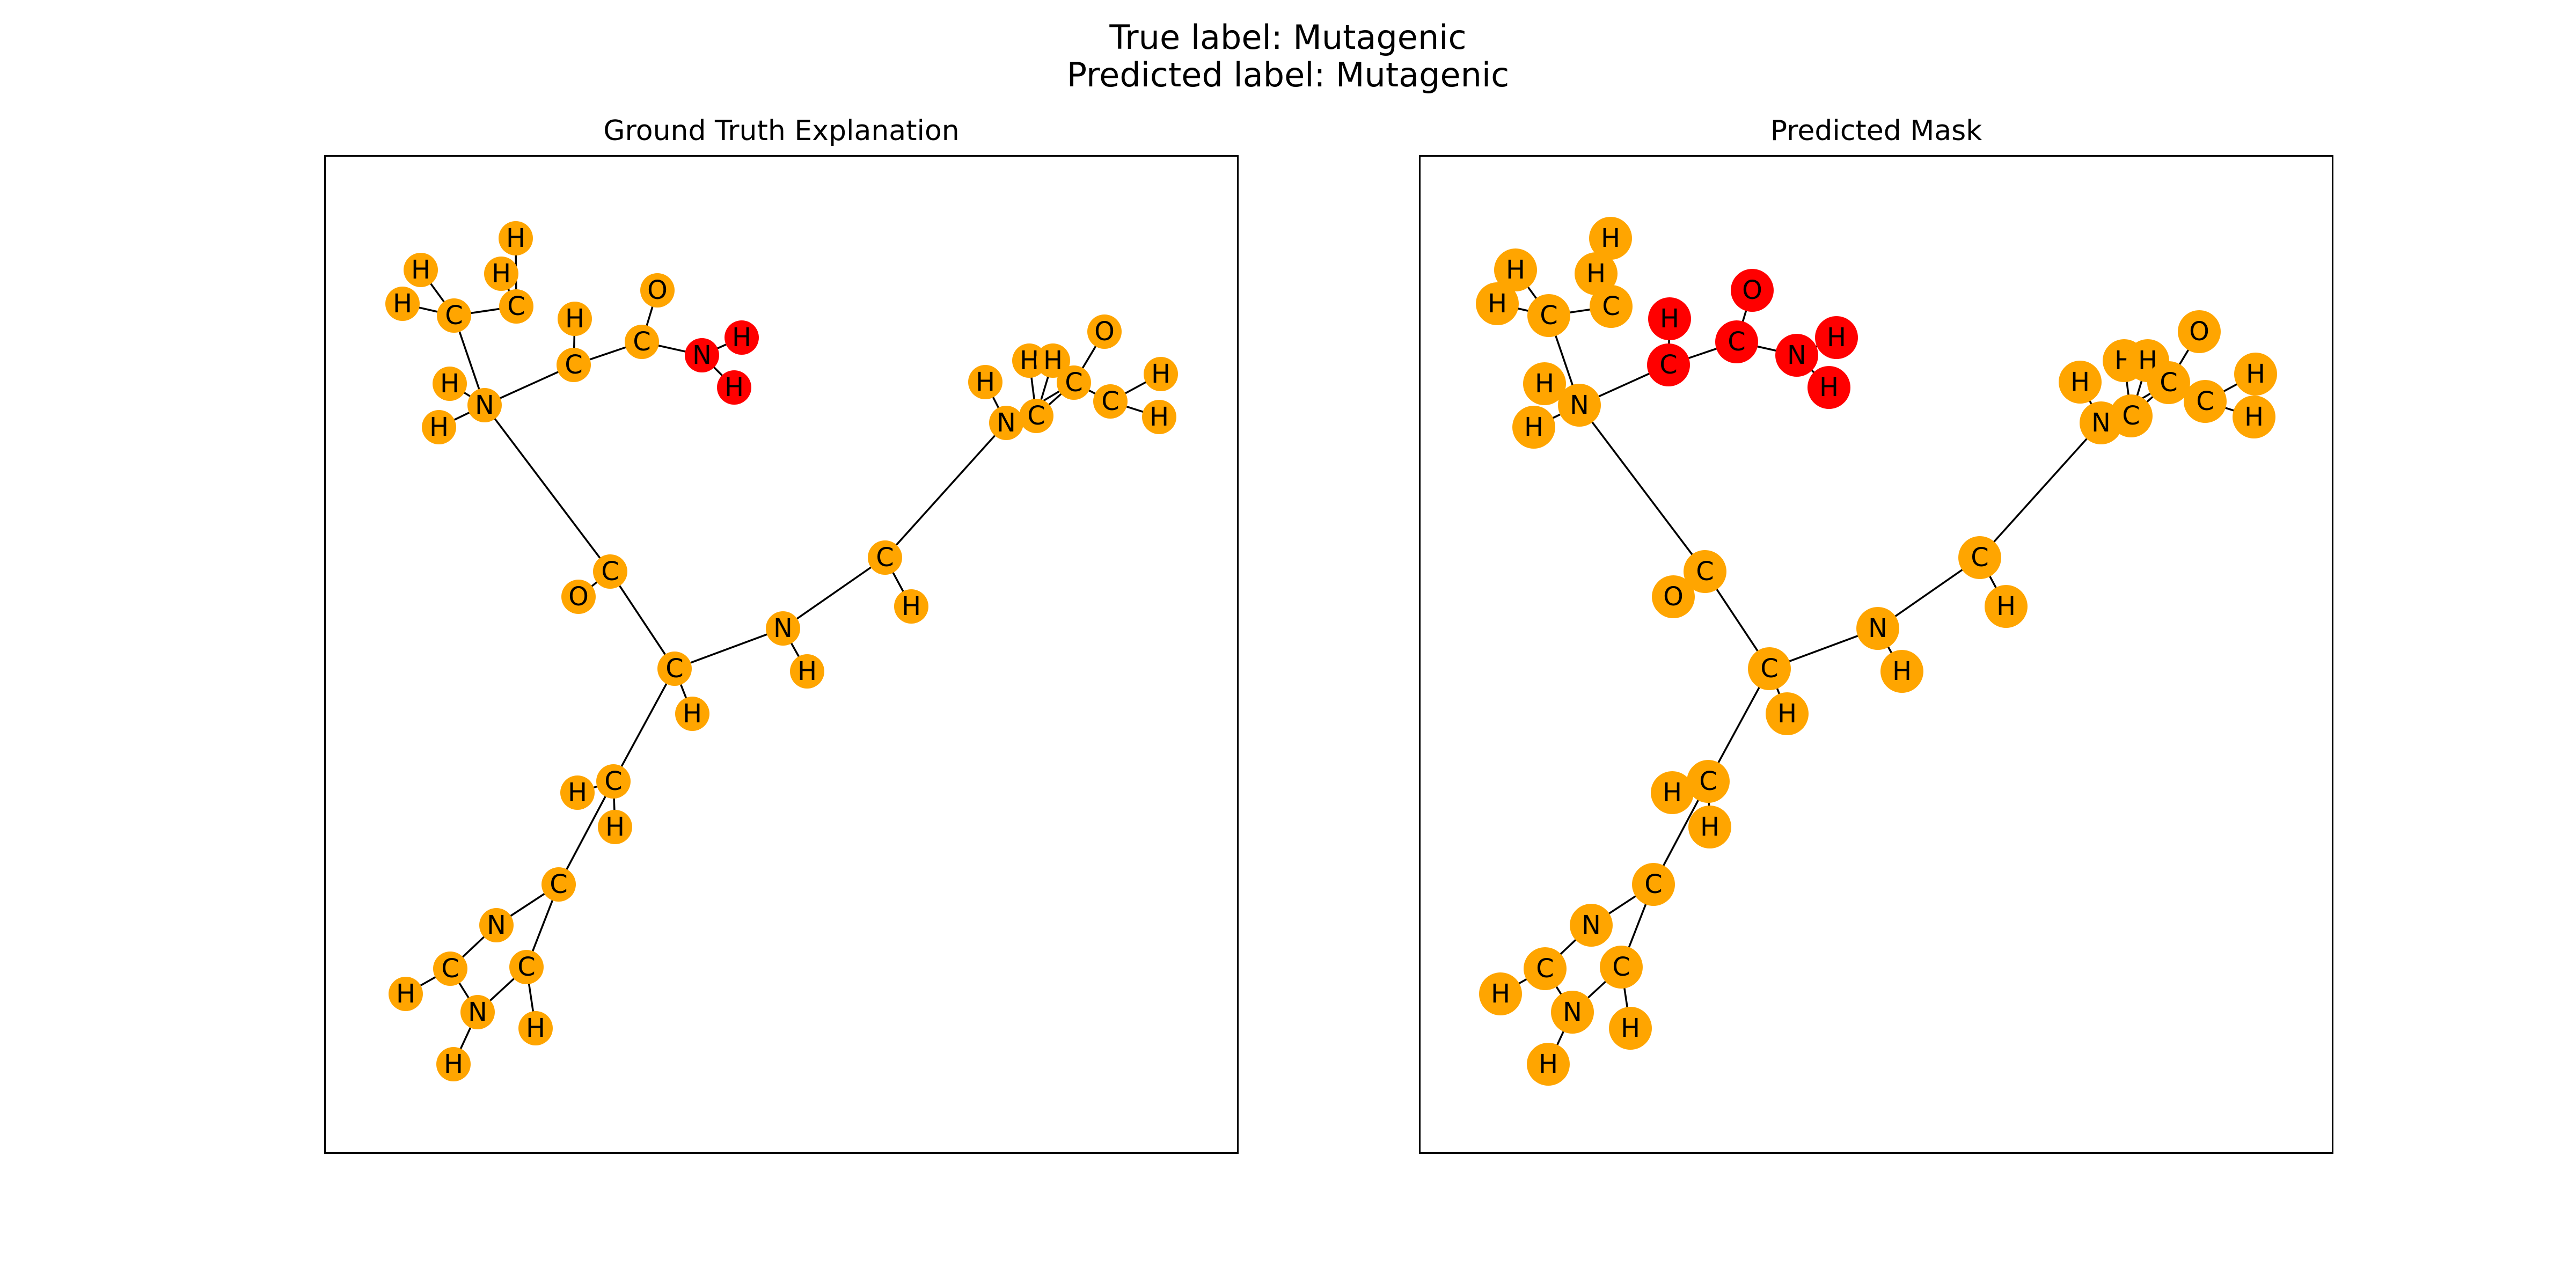 The height and width of the screenshot is (1288, 2576). Describe the element at coordinates (1876, 131) in the screenshot. I see `right-panel-title: Predicted Mask` at that location.